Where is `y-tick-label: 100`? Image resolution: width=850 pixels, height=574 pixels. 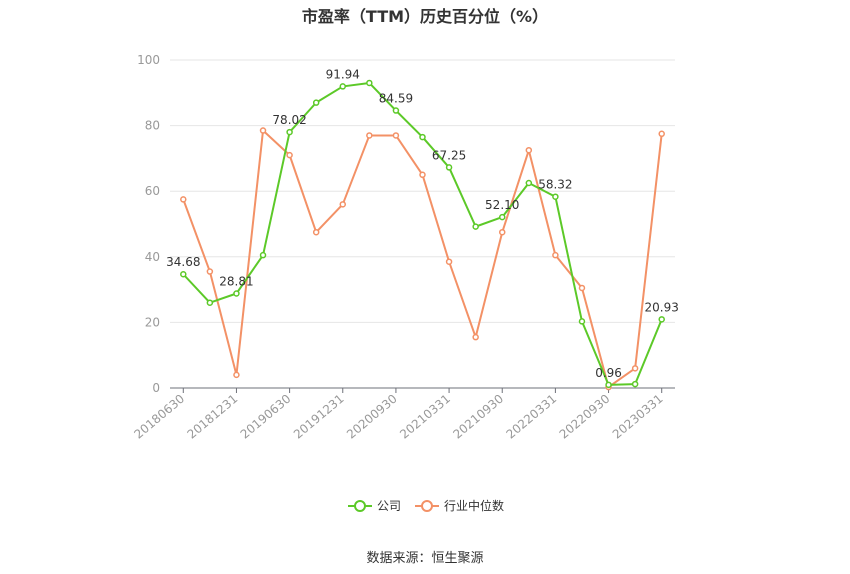 y-tick-label: 100 is located at coordinates (148, 60).